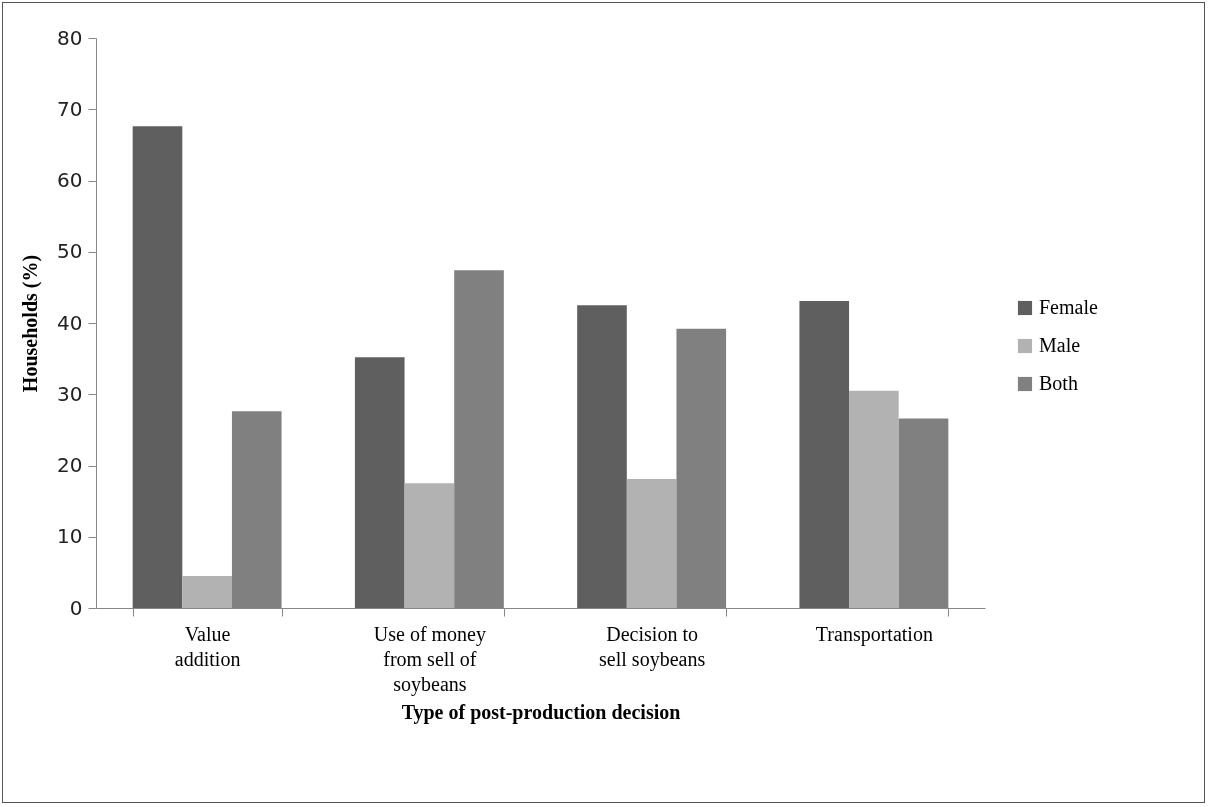 This screenshot has width=1209, height=807. What do you see at coordinates (76, 607) in the screenshot?
I see `y-tick-label: 0` at bounding box center [76, 607].